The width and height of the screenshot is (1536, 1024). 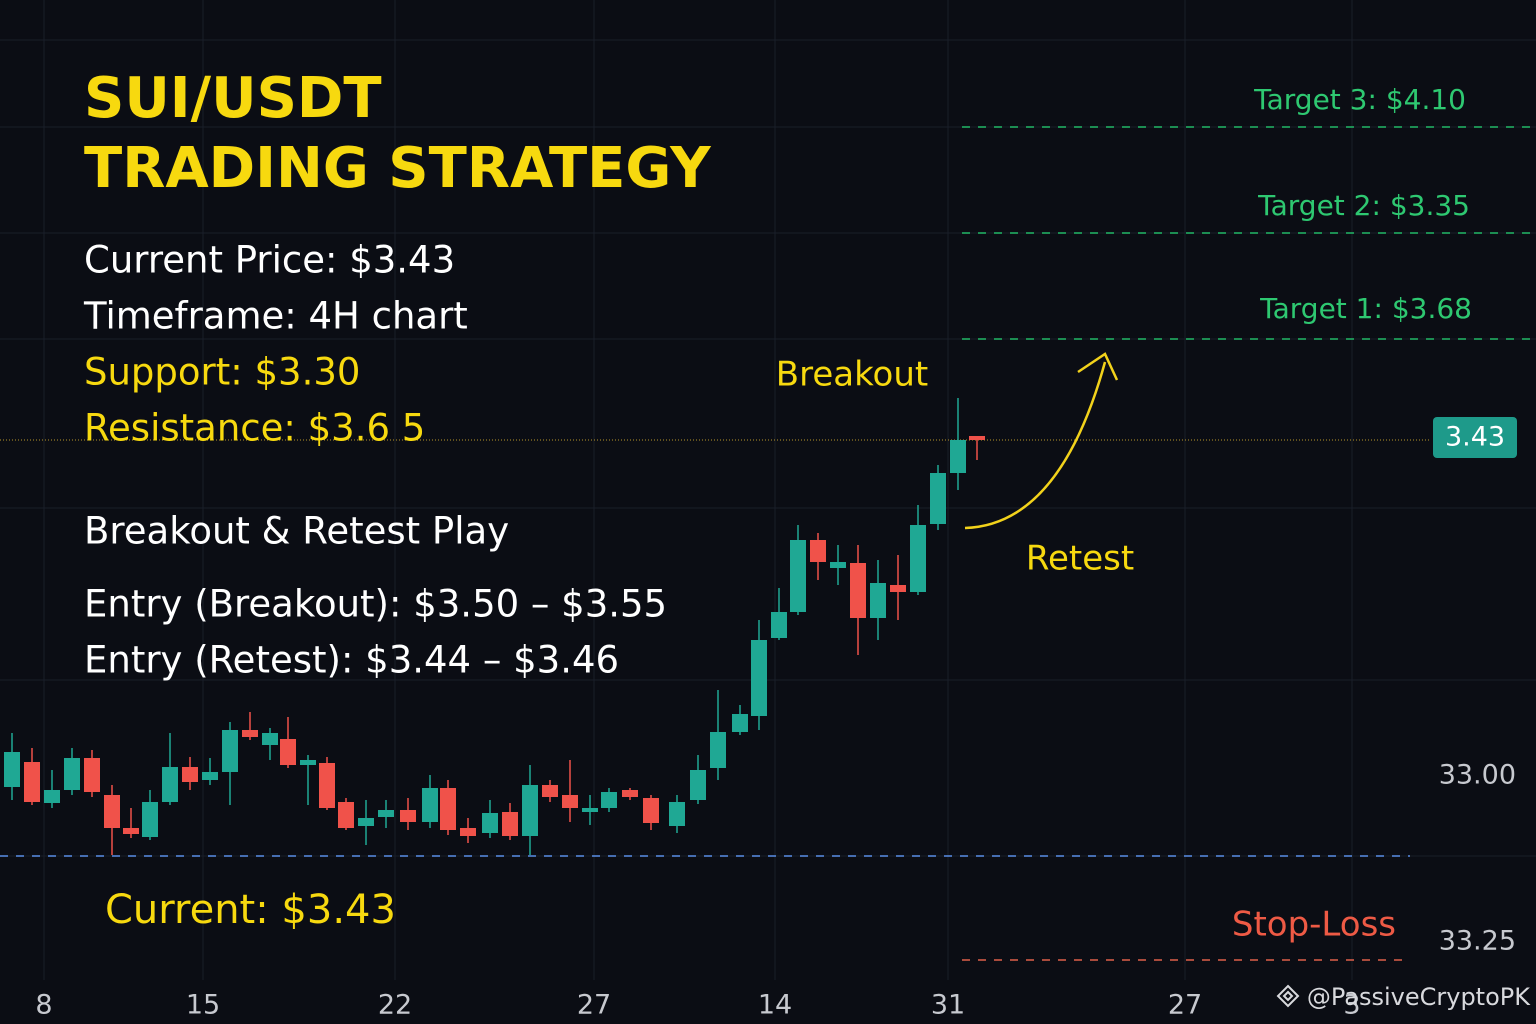 What do you see at coordinates (775, 1005) in the screenshot?
I see `x-axis-label: 14` at bounding box center [775, 1005].